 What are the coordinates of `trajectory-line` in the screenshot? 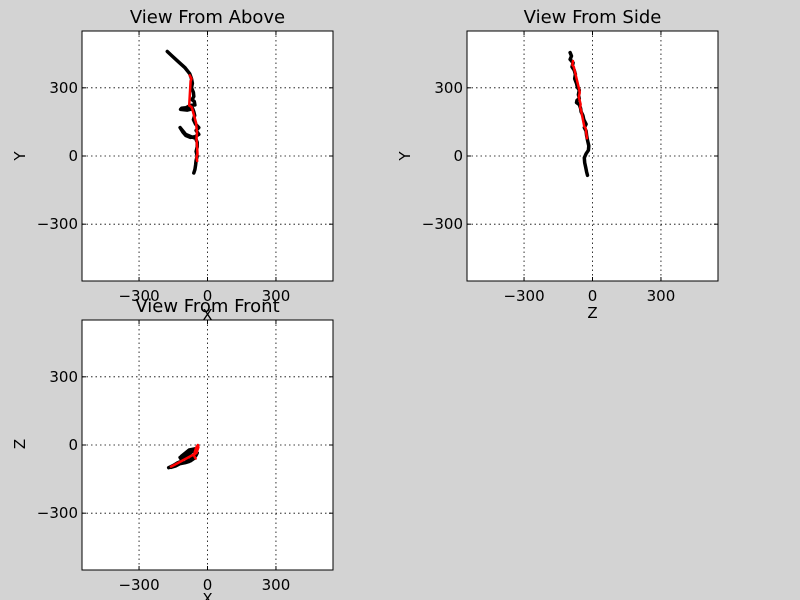 It's located at (182, 458).